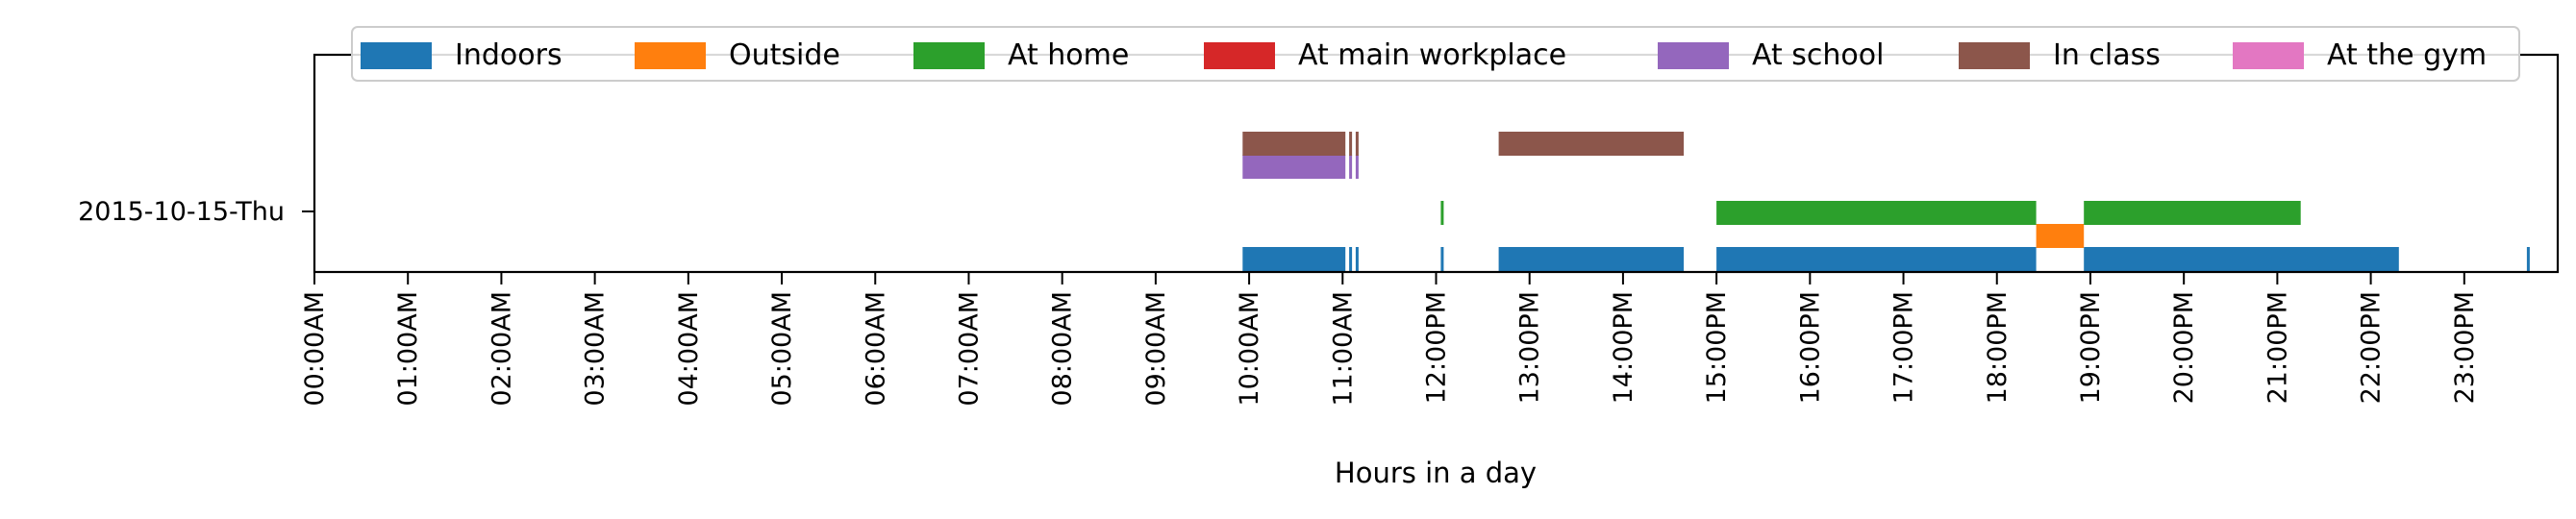 Image resolution: width=2576 pixels, height=519 pixels. What do you see at coordinates (1068, 55) in the screenshot?
I see `legend-label-at-home: At home` at bounding box center [1068, 55].